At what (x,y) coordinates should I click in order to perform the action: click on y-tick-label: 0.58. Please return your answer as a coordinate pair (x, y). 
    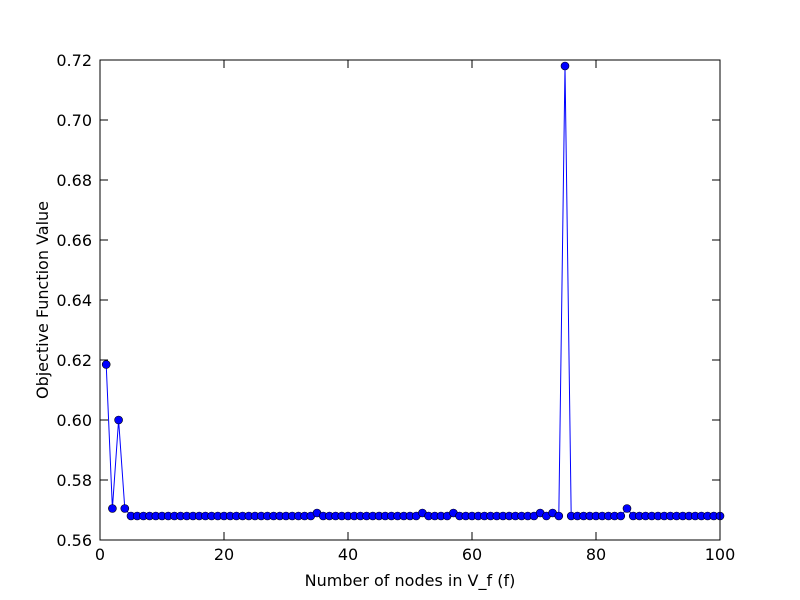
    Looking at the image, I should click on (74, 480).